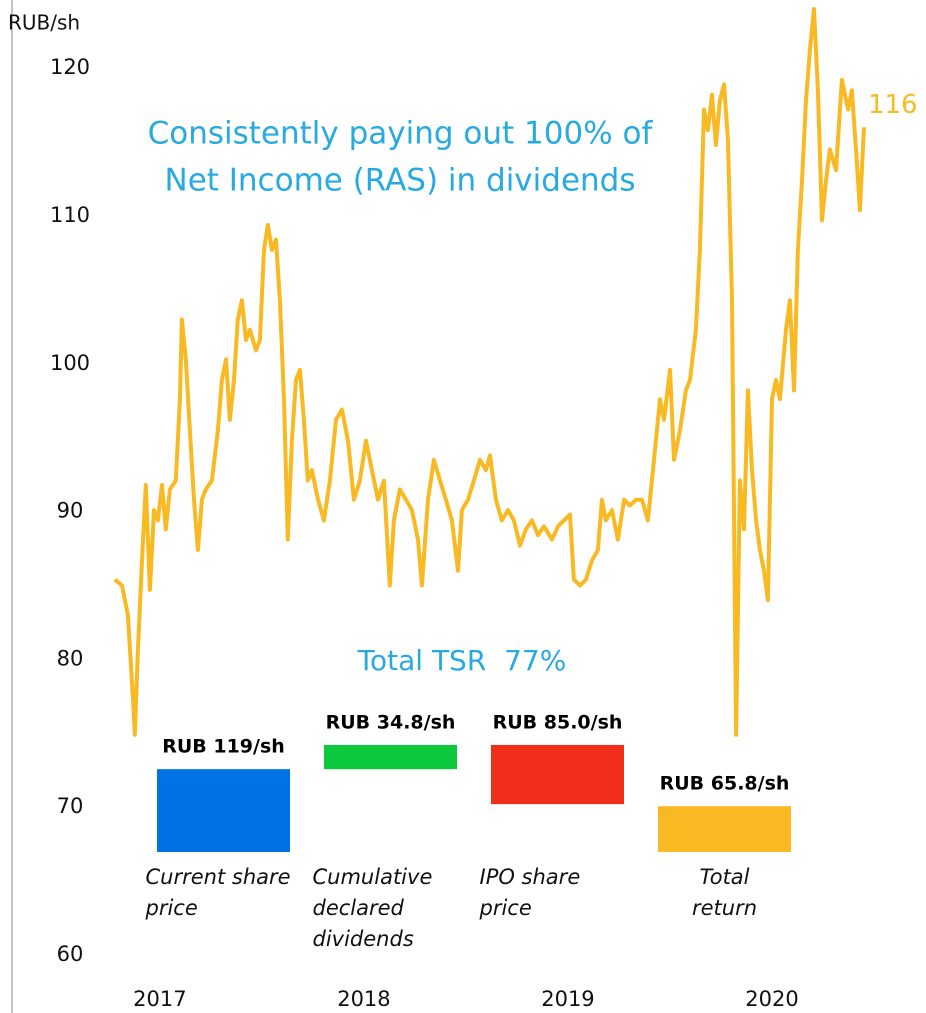 The image size is (926, 1013). Describe the element at coordinates (401, 134) in the screenshot. I see `annotation: Consistently paying out 100% of` at that location.